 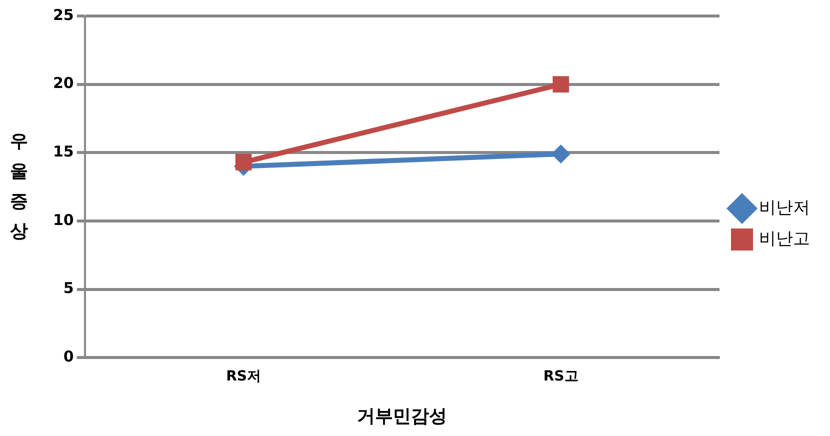 I want to click on x-tick-label: RS저, so click(x=243, y=376).